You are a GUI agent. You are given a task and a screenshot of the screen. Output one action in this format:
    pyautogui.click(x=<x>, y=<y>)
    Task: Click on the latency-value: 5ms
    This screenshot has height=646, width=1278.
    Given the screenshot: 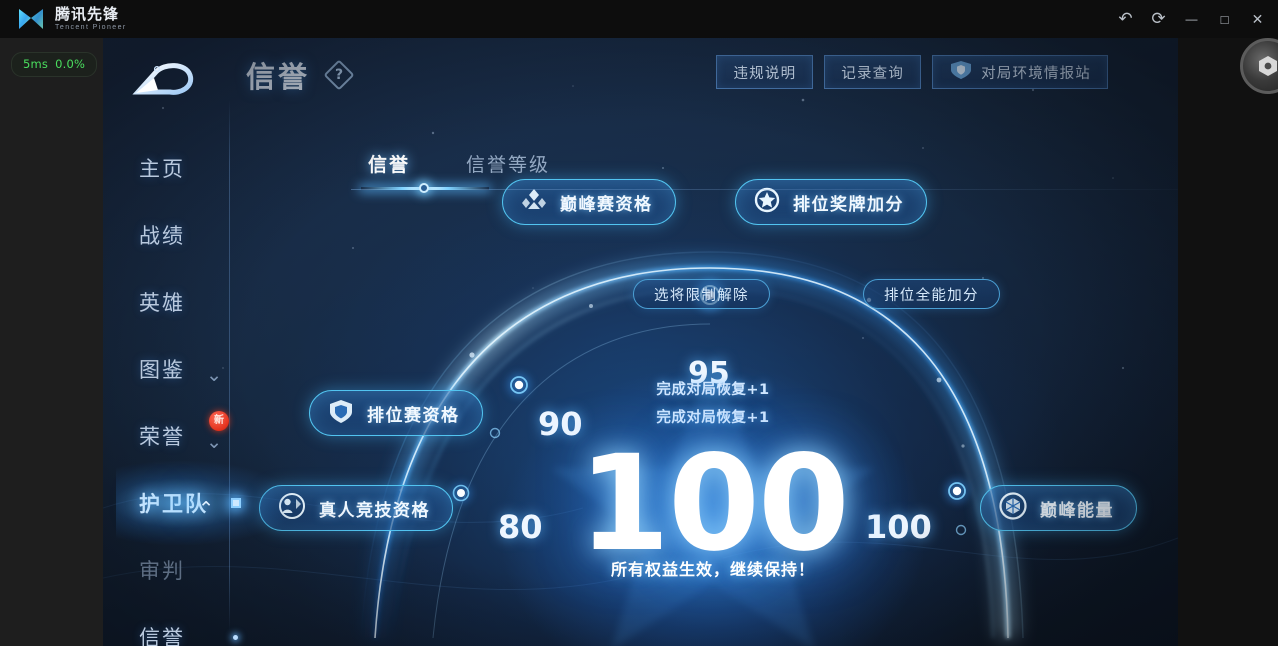 What is the action you would take?
    pyautogui.click(x=36, y=64)
    